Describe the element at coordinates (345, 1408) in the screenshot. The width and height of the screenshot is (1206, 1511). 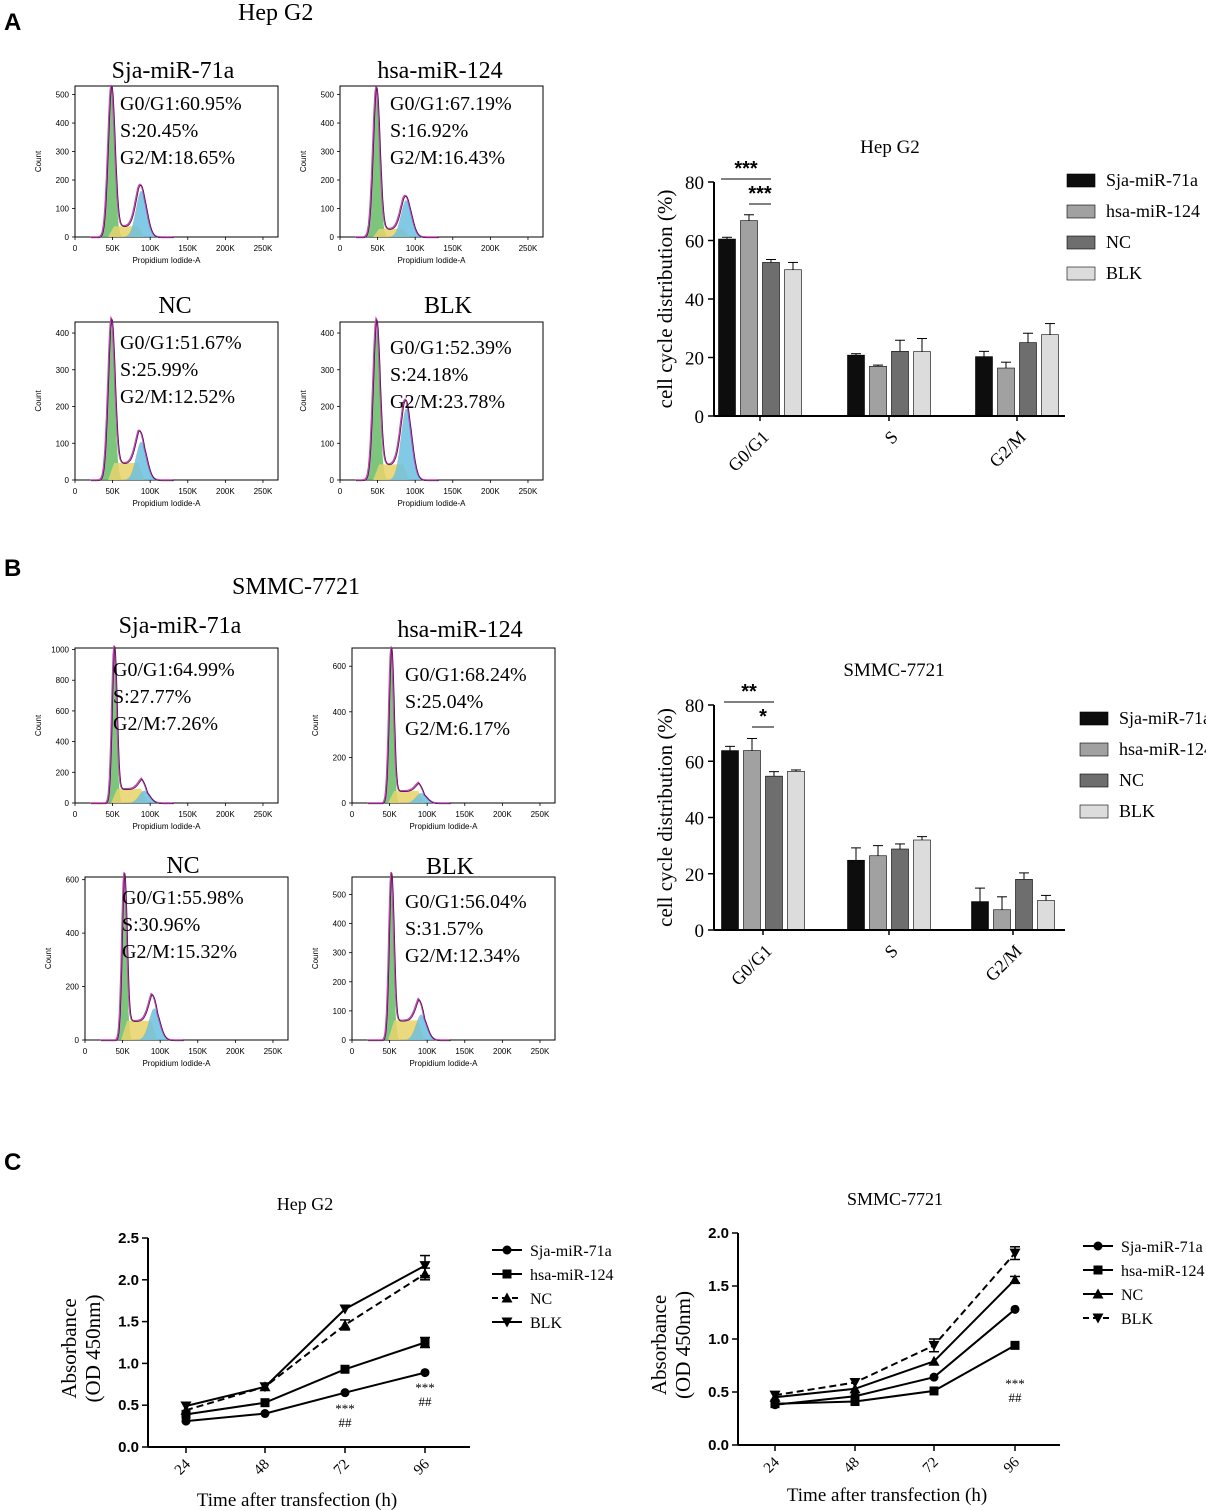
I see `significance-annotation: ***` at that location.